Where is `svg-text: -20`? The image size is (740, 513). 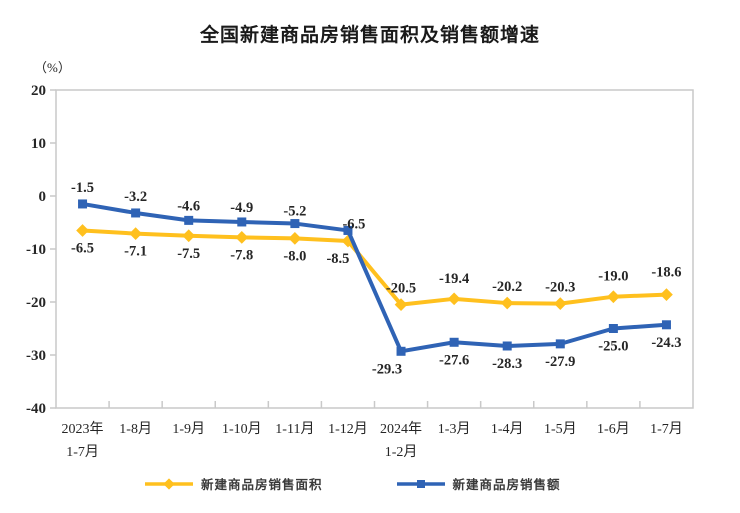 svg-text: -20 is located at coordinates (36, 303).